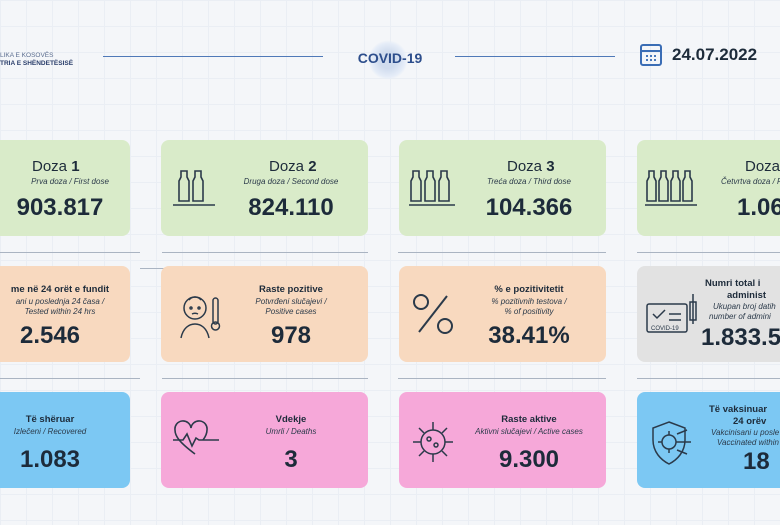  What do you see at coordinates (65, 188) in the screenshot?
I see `card-dose-1: Doza 1 Prva doza / First dose 903.817` at bounding box center [65, 188].